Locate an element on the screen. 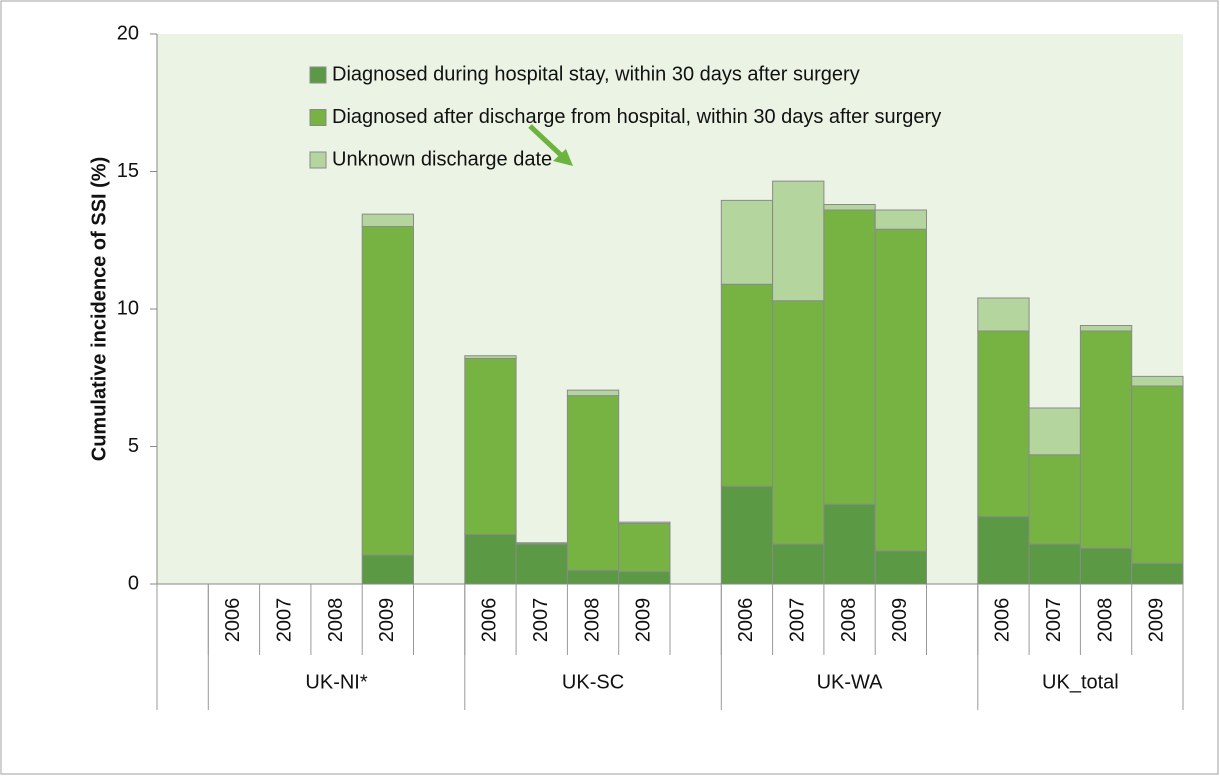 This screenshot has width=1220, height=776. y-tick-label: 15 is located at coordinates (128, 171).